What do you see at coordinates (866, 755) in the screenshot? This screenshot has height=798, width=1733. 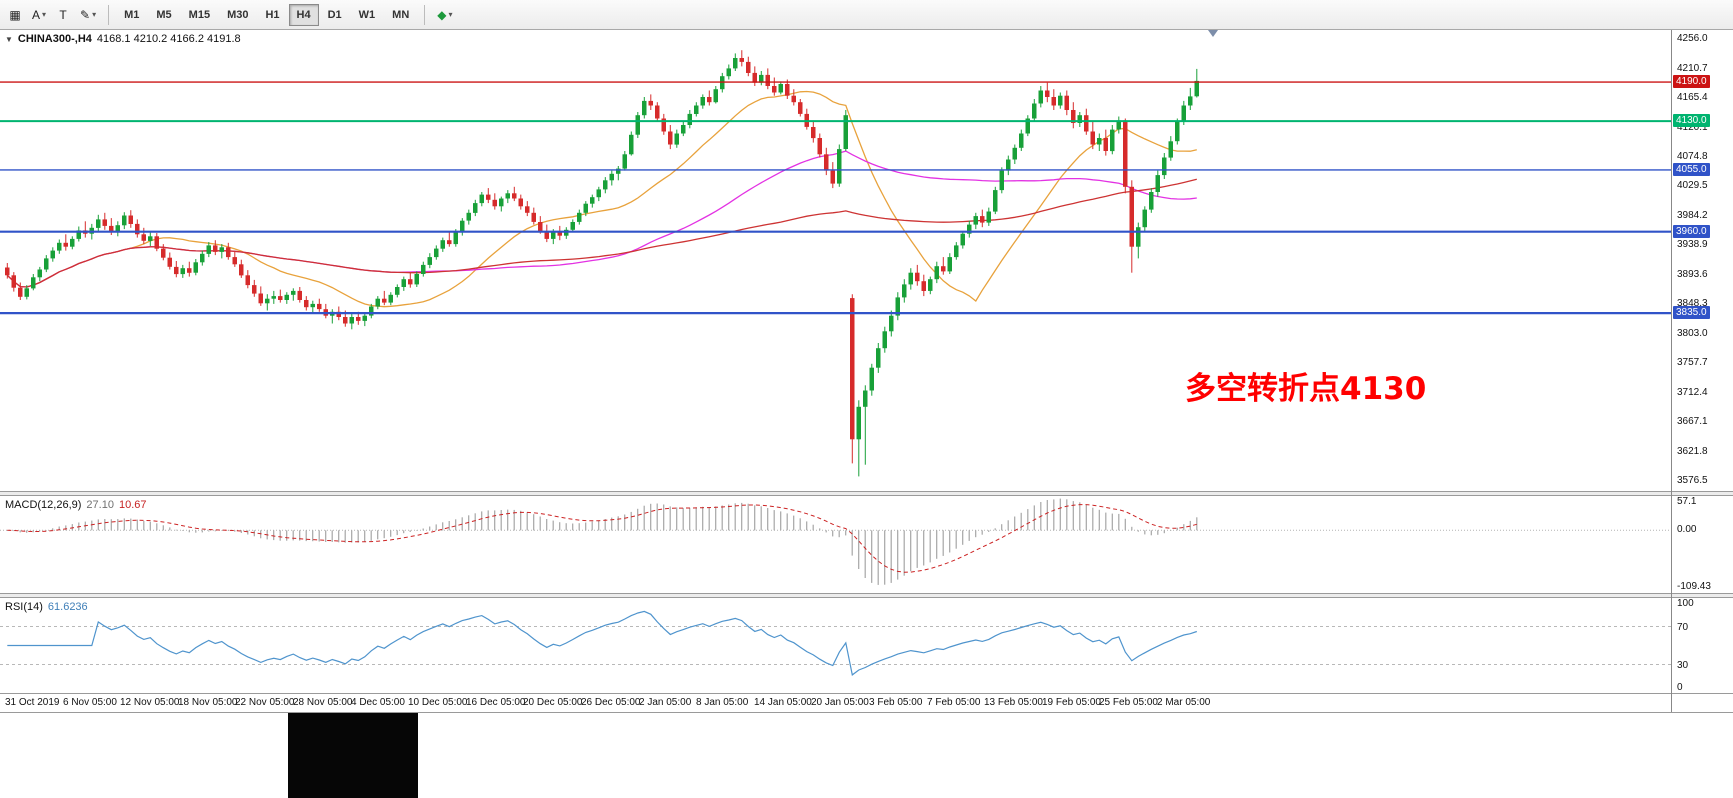 I see `desktop-below-window` at bounding box center [866, 755].